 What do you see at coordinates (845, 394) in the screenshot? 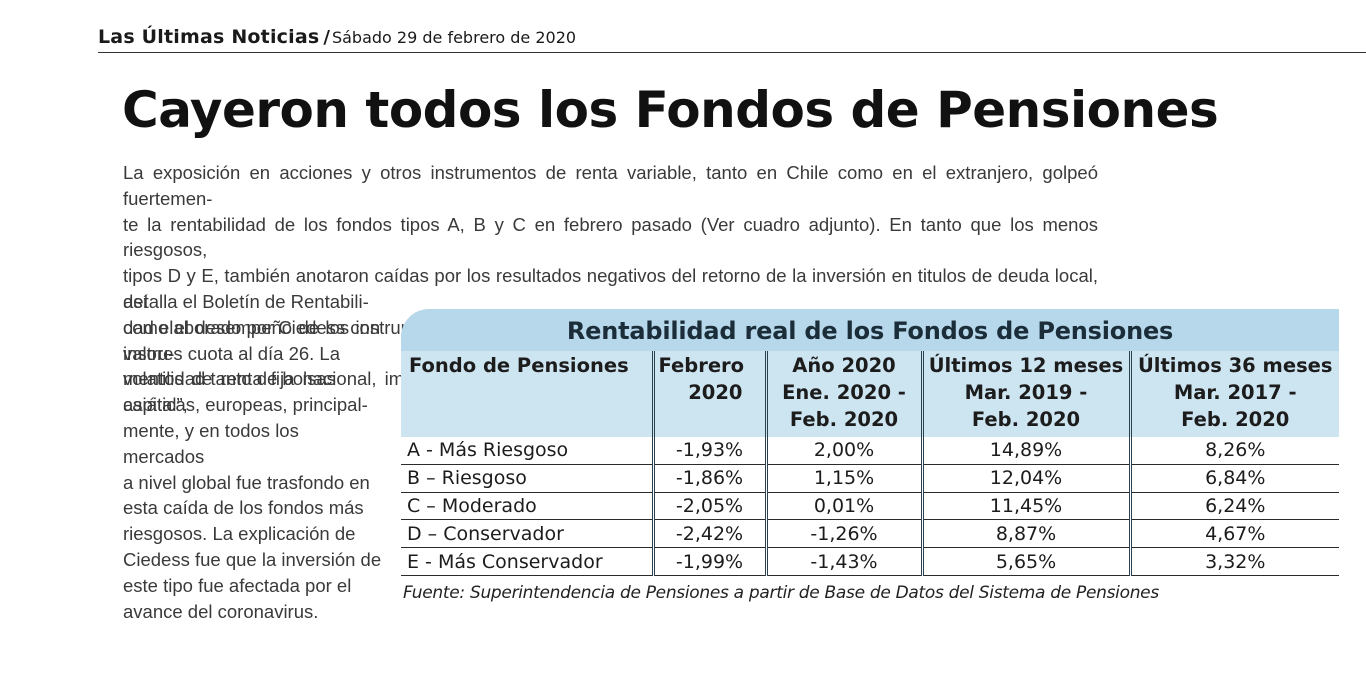
I see `header-year-2020: Año 2020 Ene. 2020 - Feb. 2020` at bounding box center [845, 394].